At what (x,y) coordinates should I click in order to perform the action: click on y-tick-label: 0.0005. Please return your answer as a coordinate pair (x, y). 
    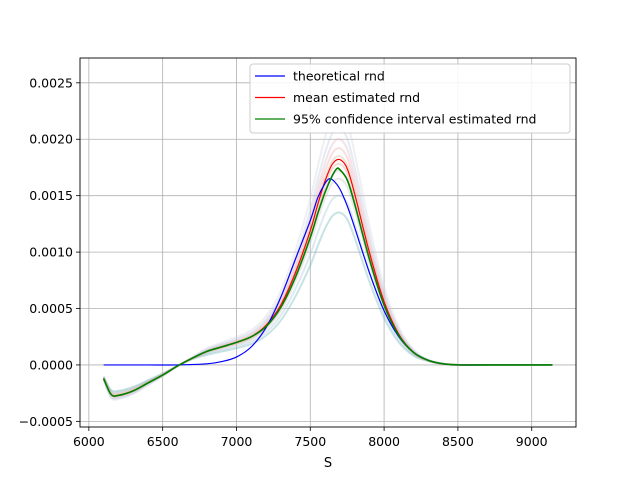
    Looking at the image, I should click on (51, 308).